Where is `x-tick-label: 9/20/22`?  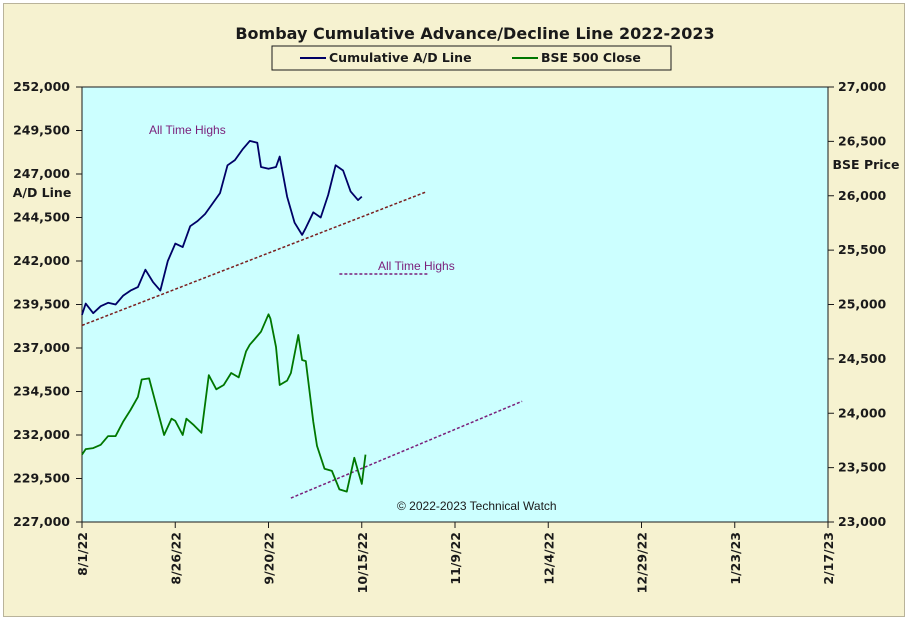 x-tick-label: 9/20/22 is located at coordinates (269, 558).